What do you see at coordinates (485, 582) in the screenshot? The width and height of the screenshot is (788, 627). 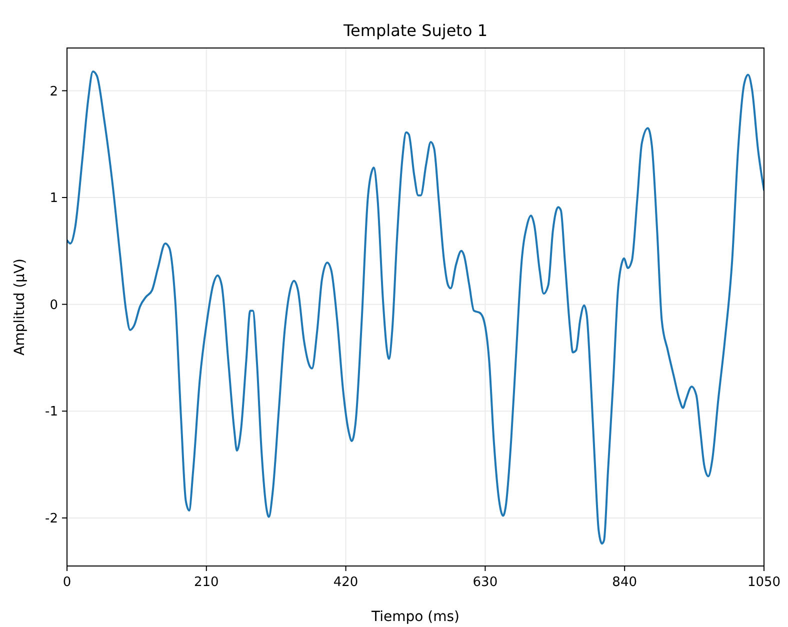 I see `x-tick-label: 630` at bounding box center [485, 582].